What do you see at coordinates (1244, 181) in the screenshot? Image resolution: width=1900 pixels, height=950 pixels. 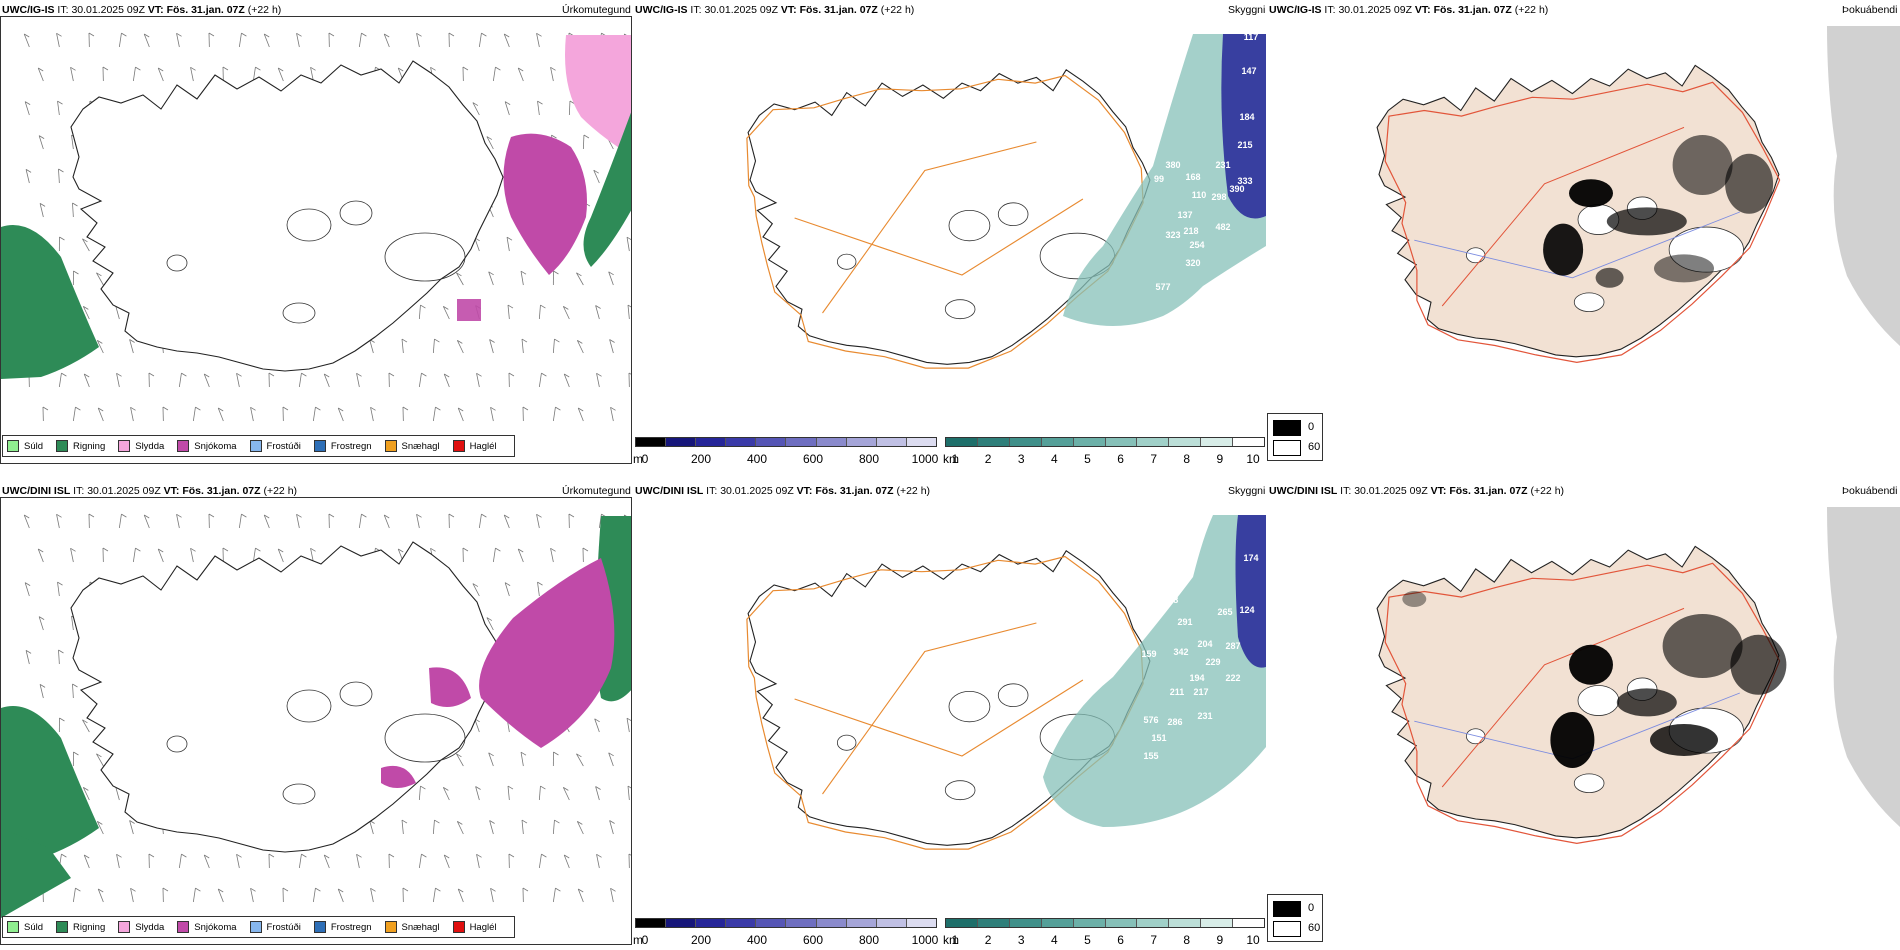 I see `visibility-value-label: 333` at bounding box center [1244, 181].